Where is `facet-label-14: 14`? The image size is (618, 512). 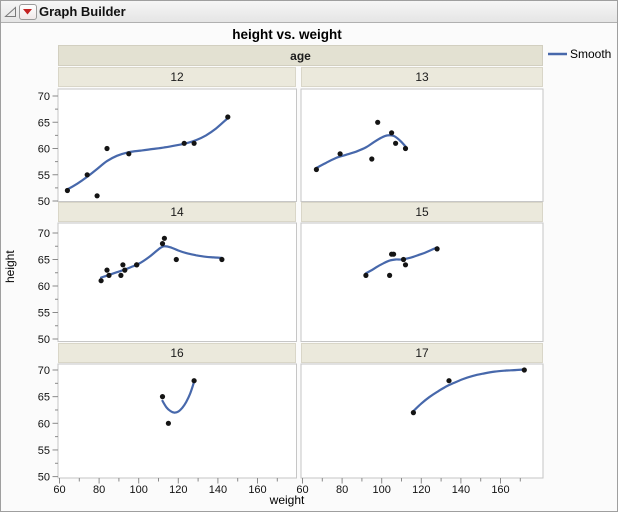 facet-label-14: 14 is located at coordinates (177, 212).